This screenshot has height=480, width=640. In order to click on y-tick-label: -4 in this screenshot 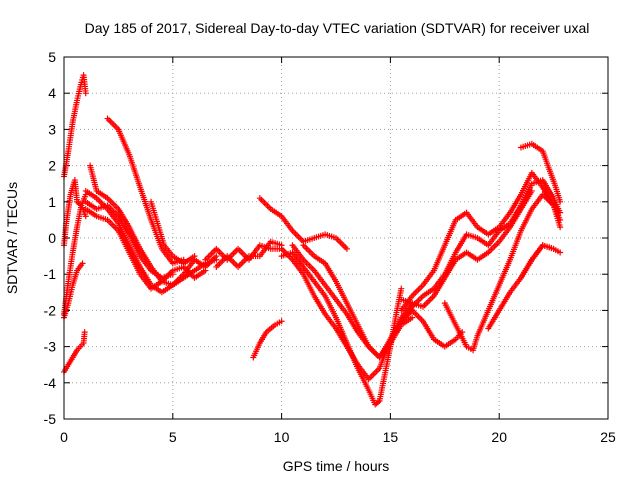, I will do `click(50, 383)`.